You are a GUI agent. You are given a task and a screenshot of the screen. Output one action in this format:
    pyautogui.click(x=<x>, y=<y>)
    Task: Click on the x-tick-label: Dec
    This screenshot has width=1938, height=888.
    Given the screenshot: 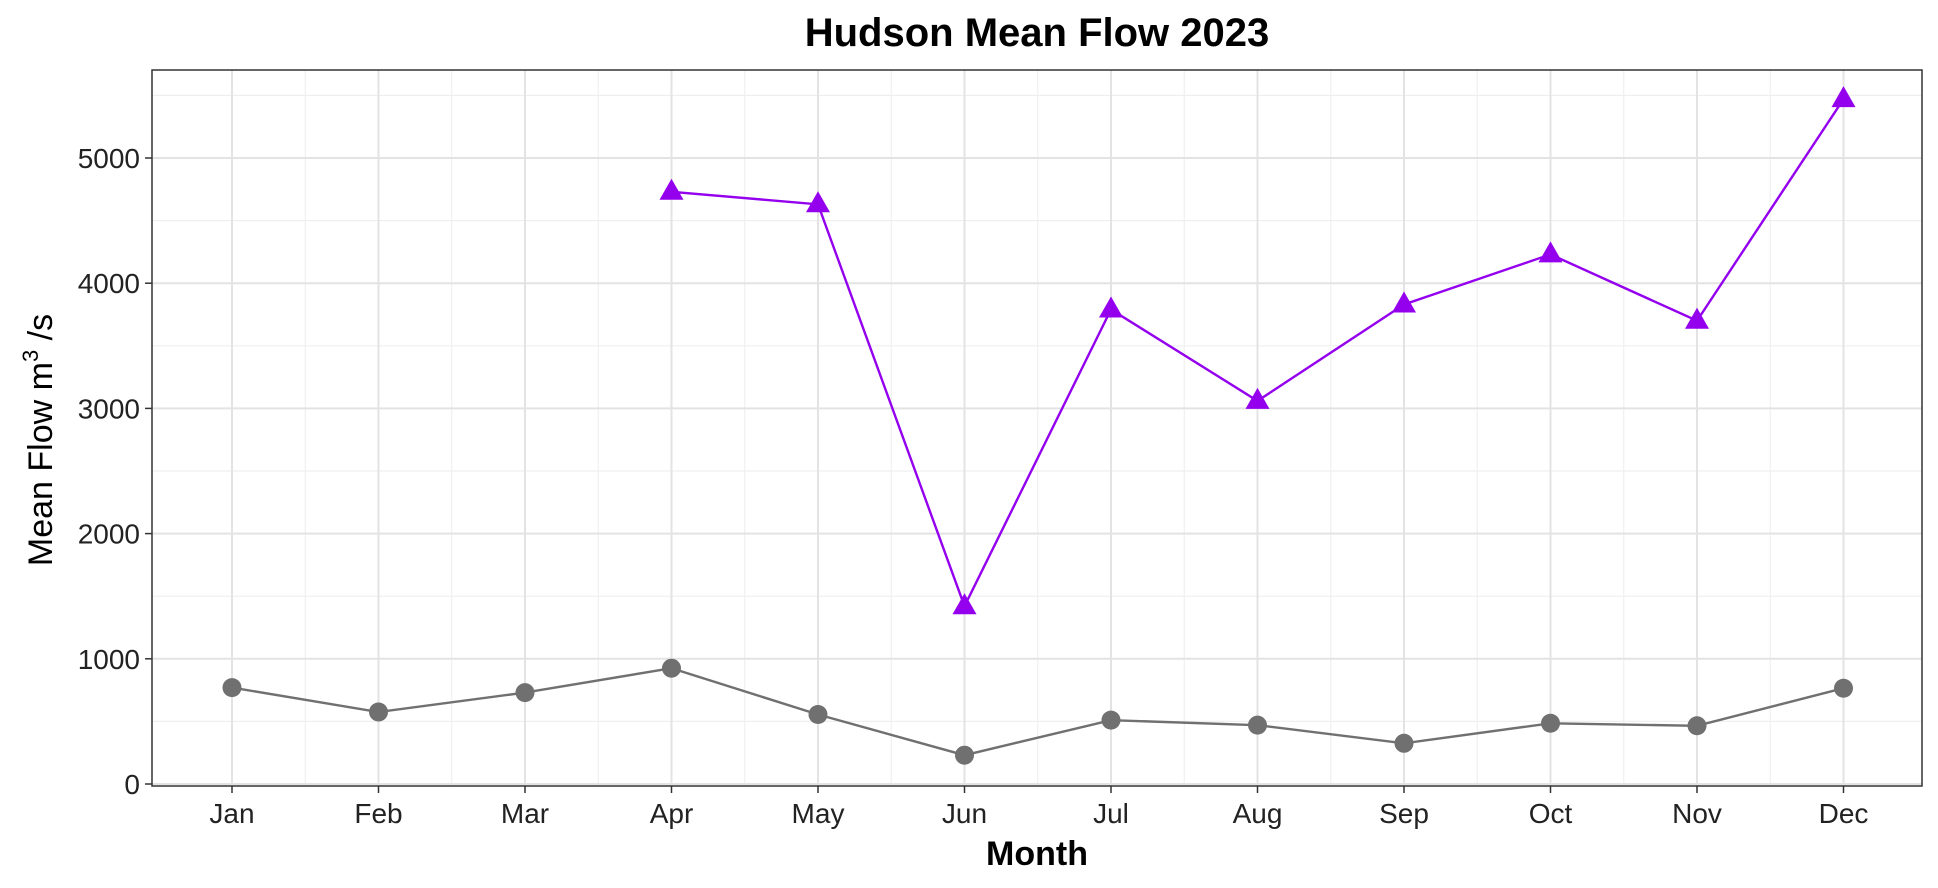 What is the action you would take?
    pyautogui.click(x=1844, y=813)
    